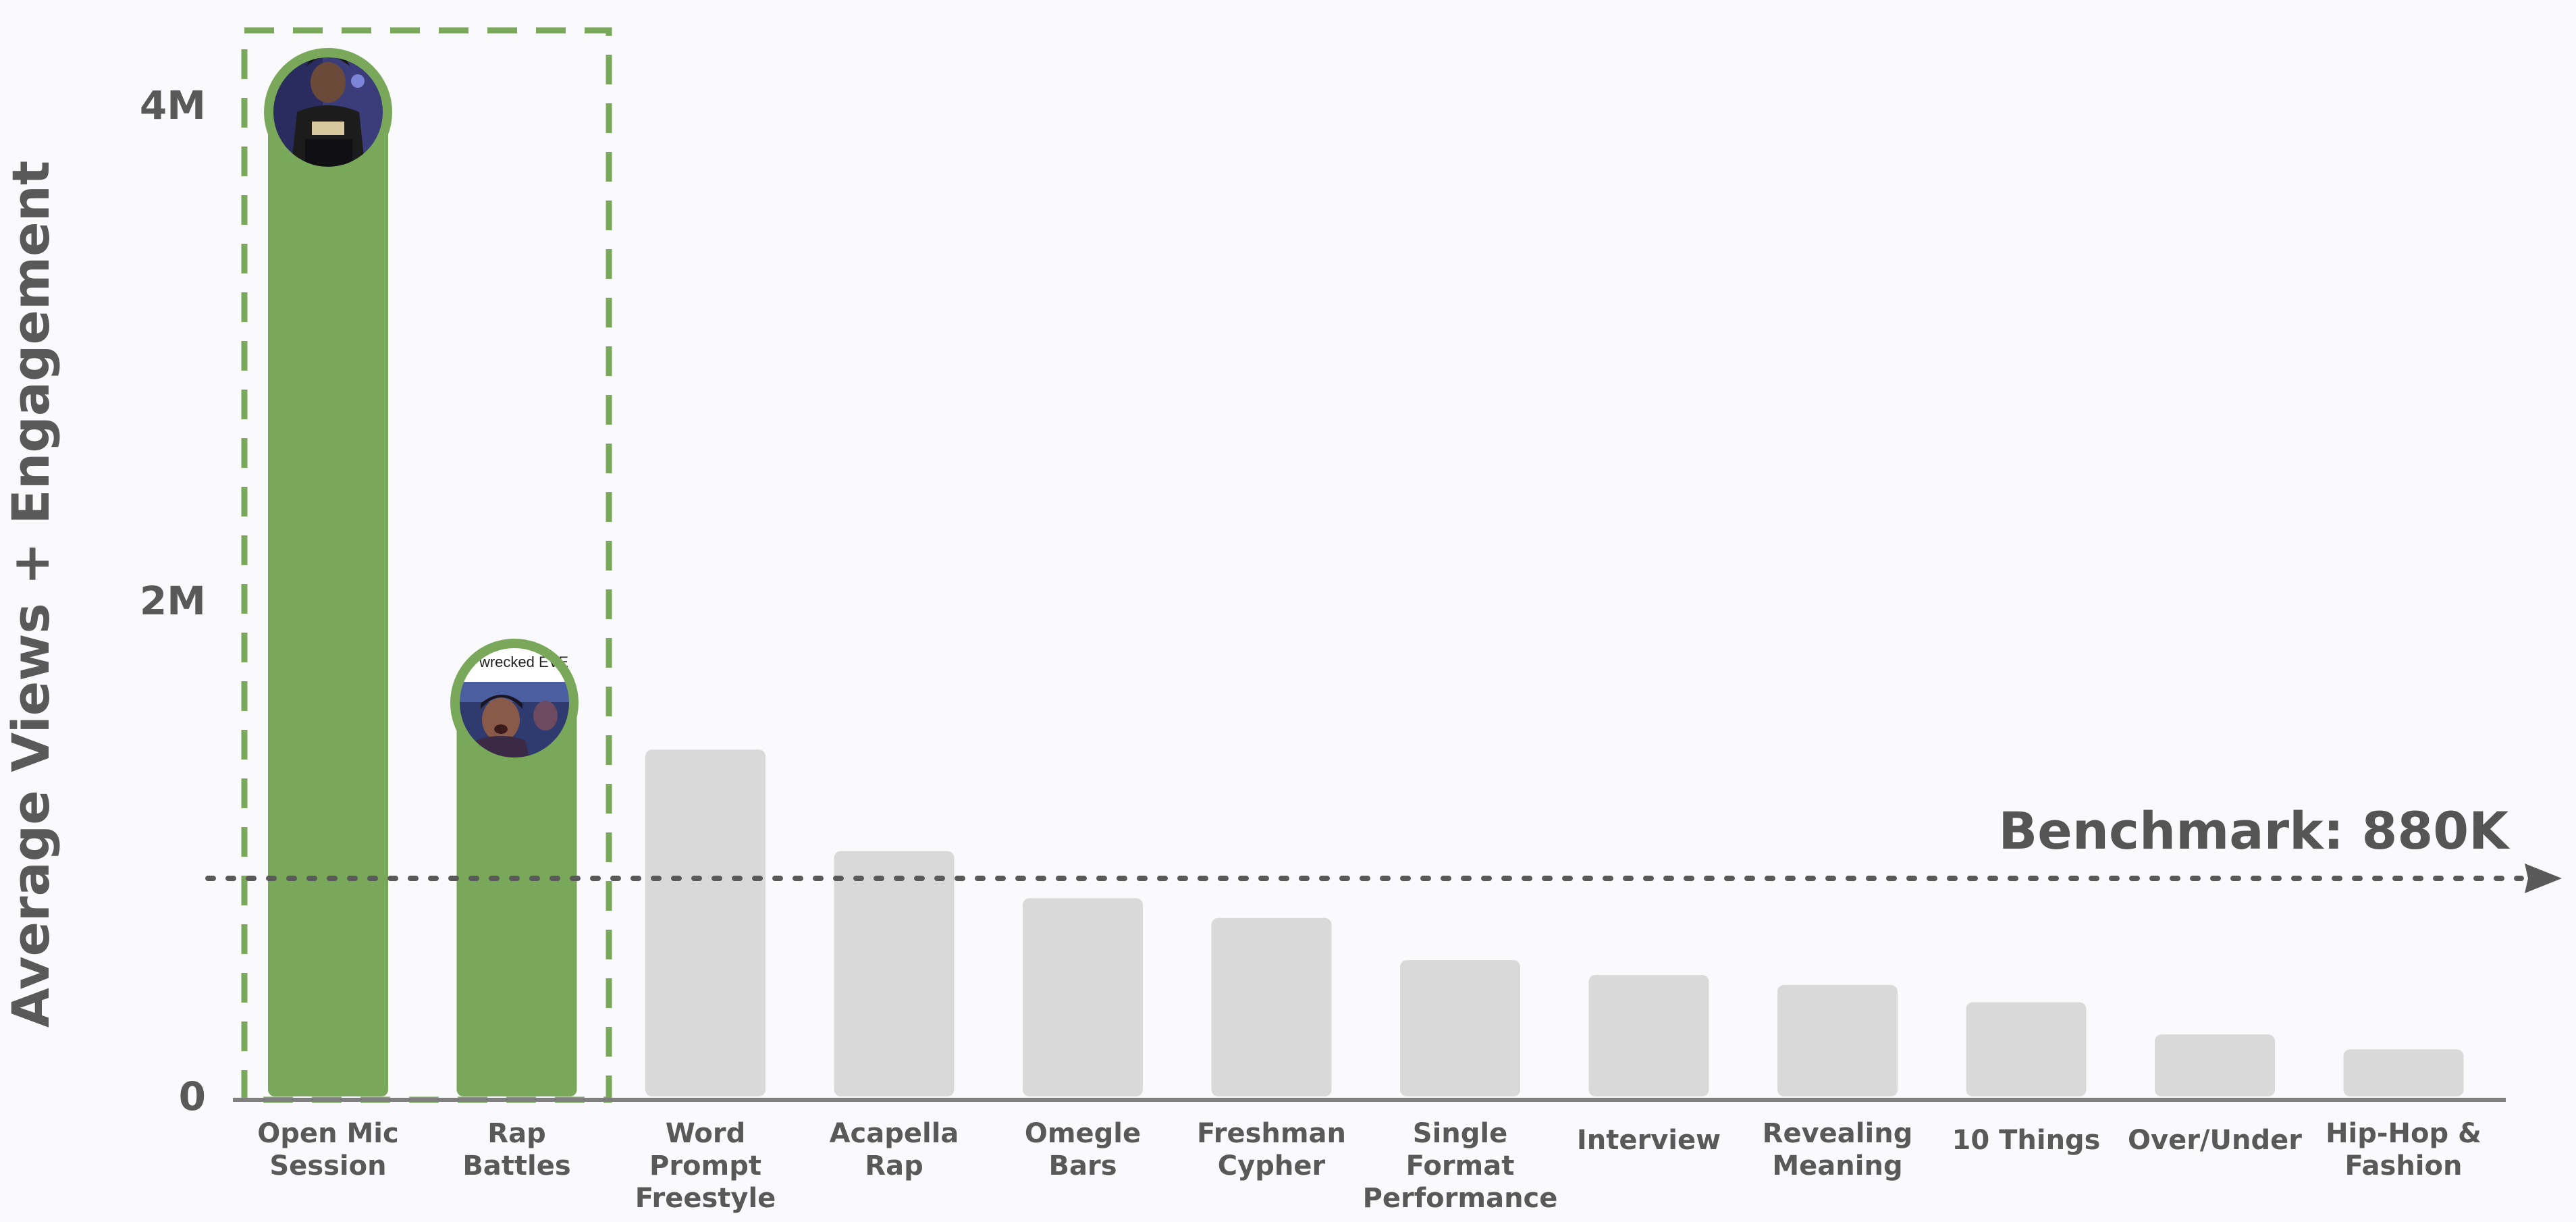  I want to click on category-label: Interview, so click(1649, 1140).